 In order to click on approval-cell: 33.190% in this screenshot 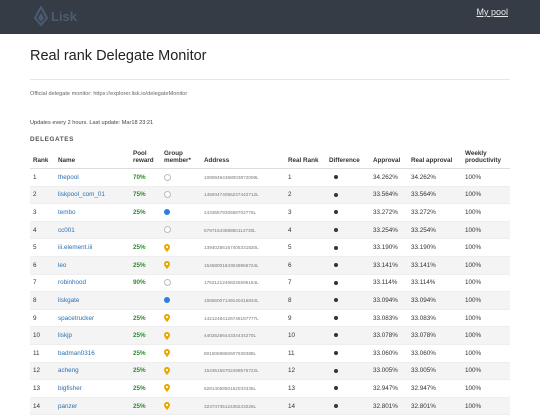, I will do `click(389, 247)`.